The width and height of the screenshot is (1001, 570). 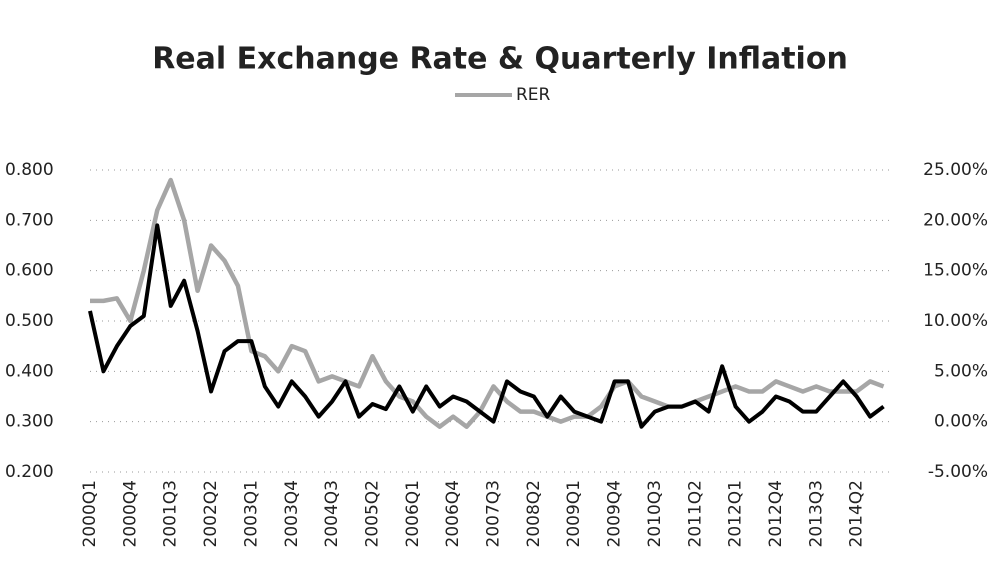 I want to click on x-tick-label: 2004Q3, so click(x=332, y=513).